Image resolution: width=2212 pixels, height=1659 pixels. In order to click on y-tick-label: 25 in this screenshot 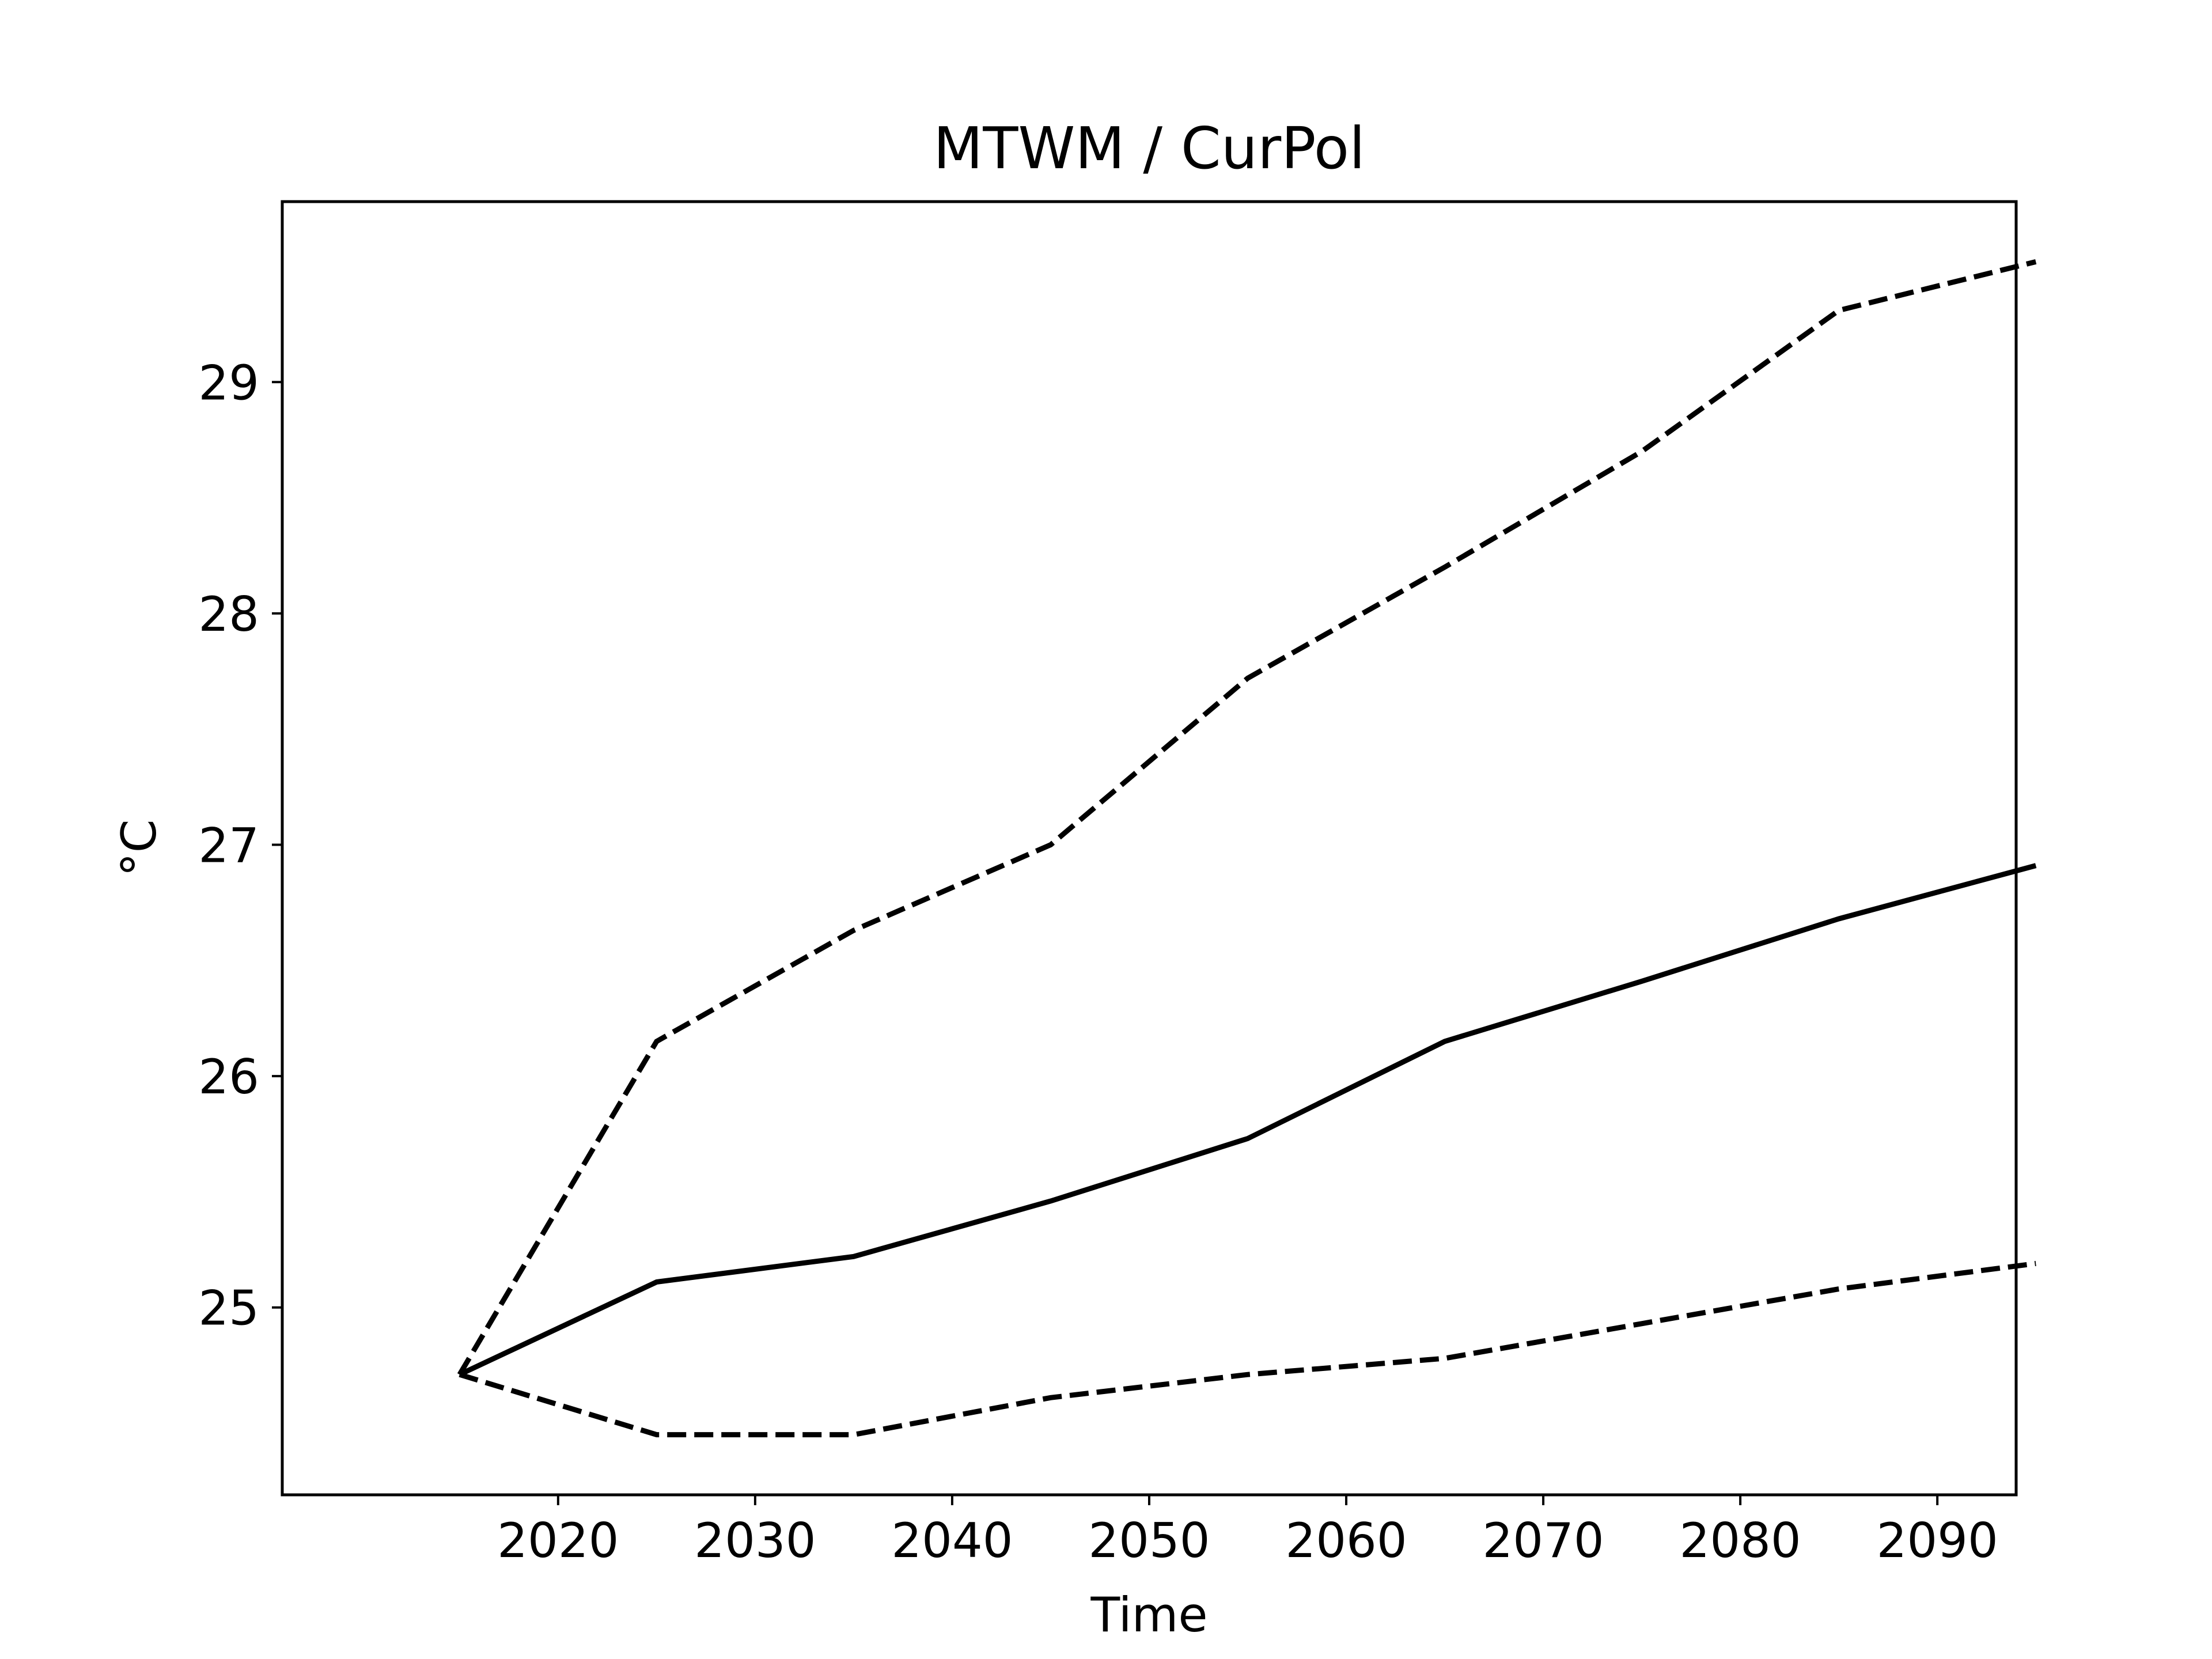, I will do `click(228, 1308)`.